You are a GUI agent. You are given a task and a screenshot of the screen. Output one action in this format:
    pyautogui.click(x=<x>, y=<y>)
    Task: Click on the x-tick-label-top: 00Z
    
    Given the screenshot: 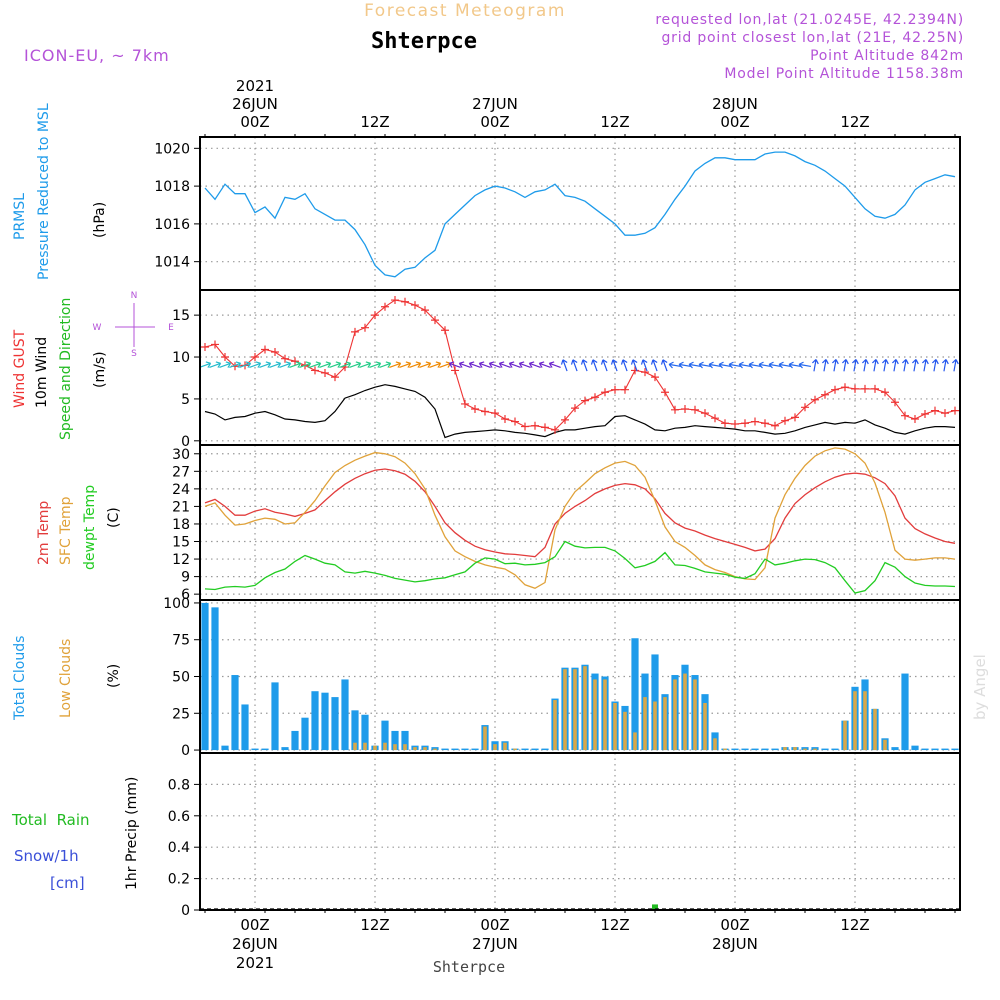 What is the action you would take?
    pyautogui.click(x=254, y=122)
    